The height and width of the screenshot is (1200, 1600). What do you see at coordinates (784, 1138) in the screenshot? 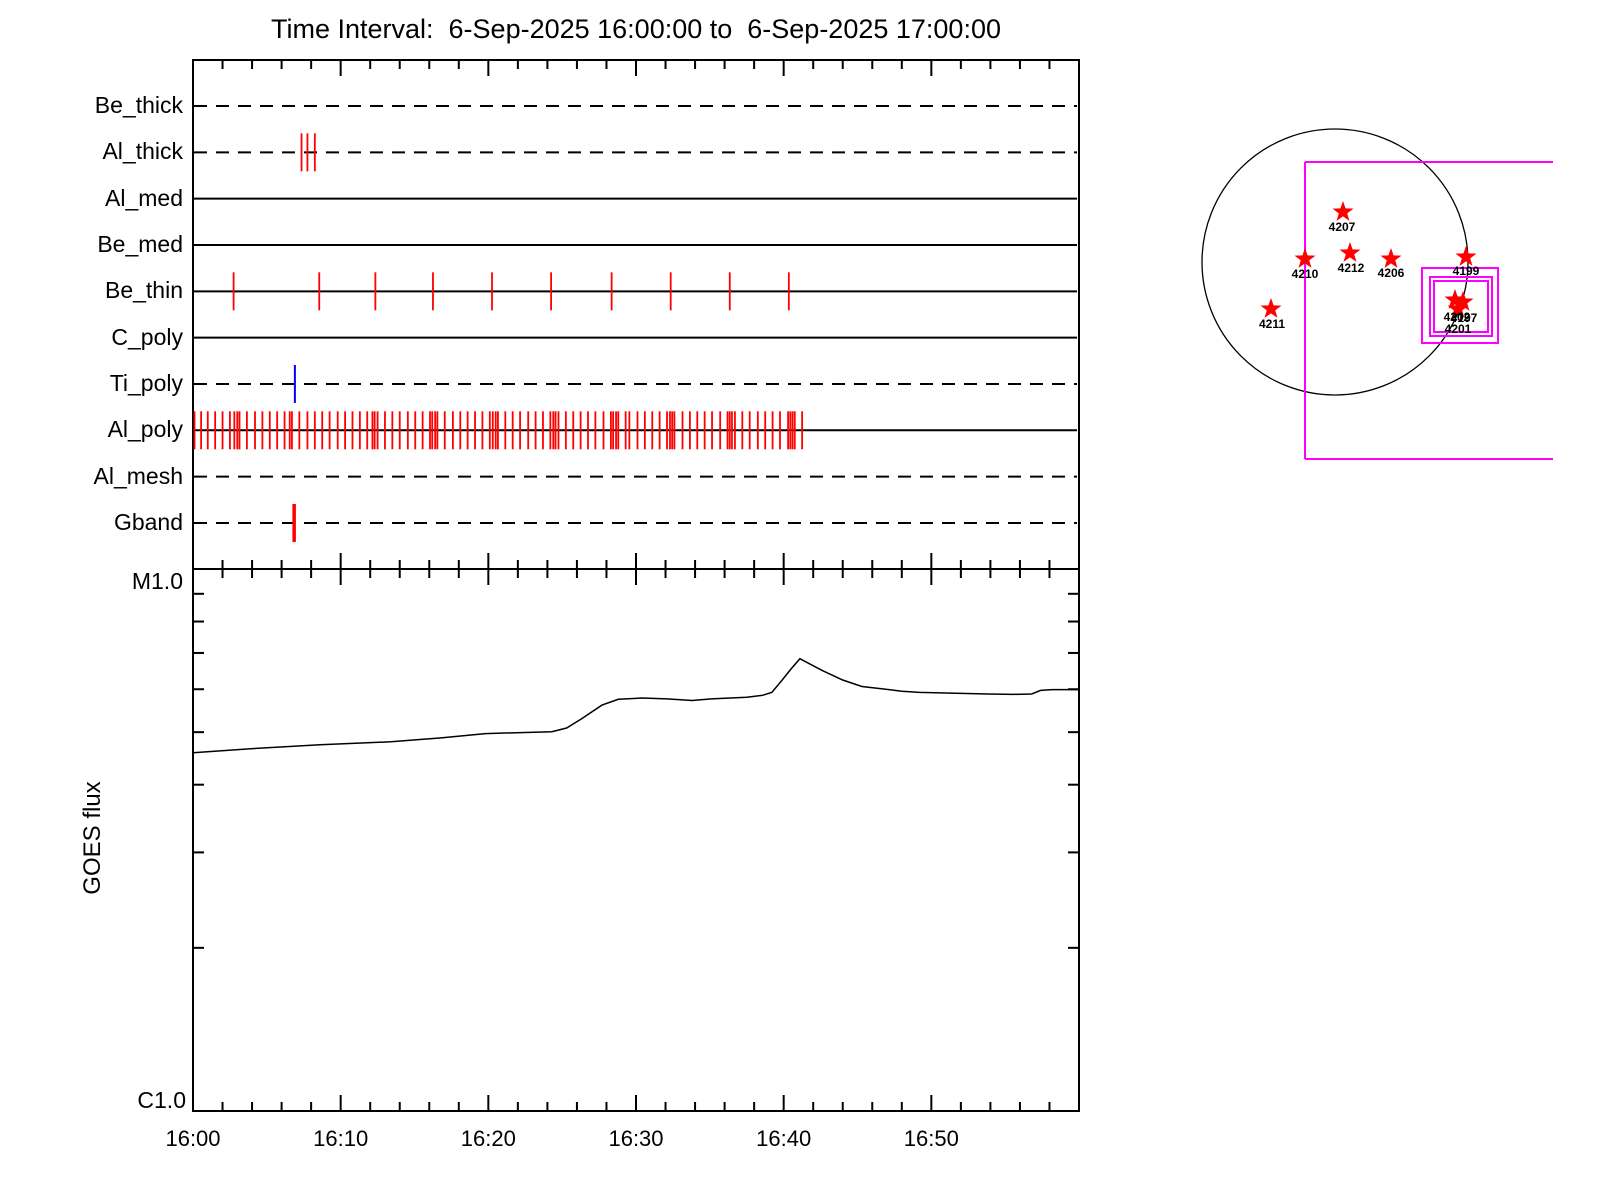
I see `x-tick-label-16:40: 16:40` at bounding box center [784, 1138].